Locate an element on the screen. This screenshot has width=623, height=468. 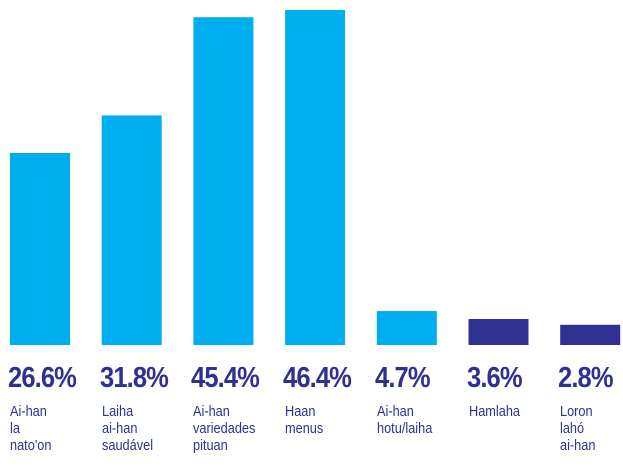
value-label: 4.7% is located at coordinates (402, 378).